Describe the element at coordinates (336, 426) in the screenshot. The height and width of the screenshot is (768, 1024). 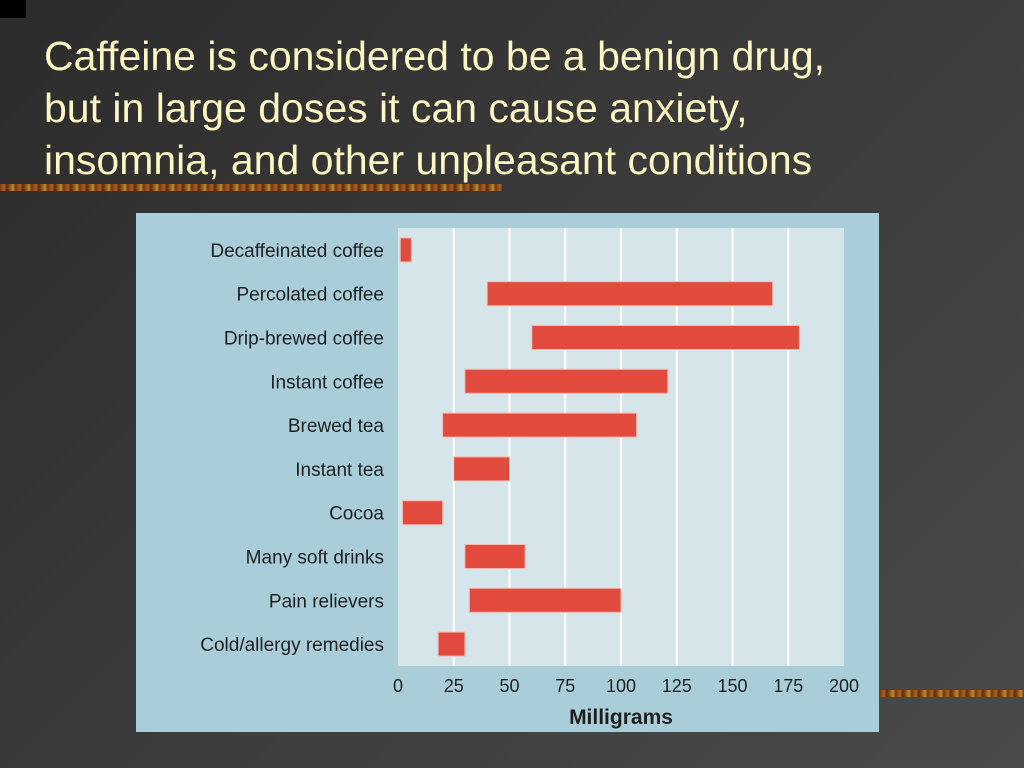
I see `category-label: Brewed tea` at that location.